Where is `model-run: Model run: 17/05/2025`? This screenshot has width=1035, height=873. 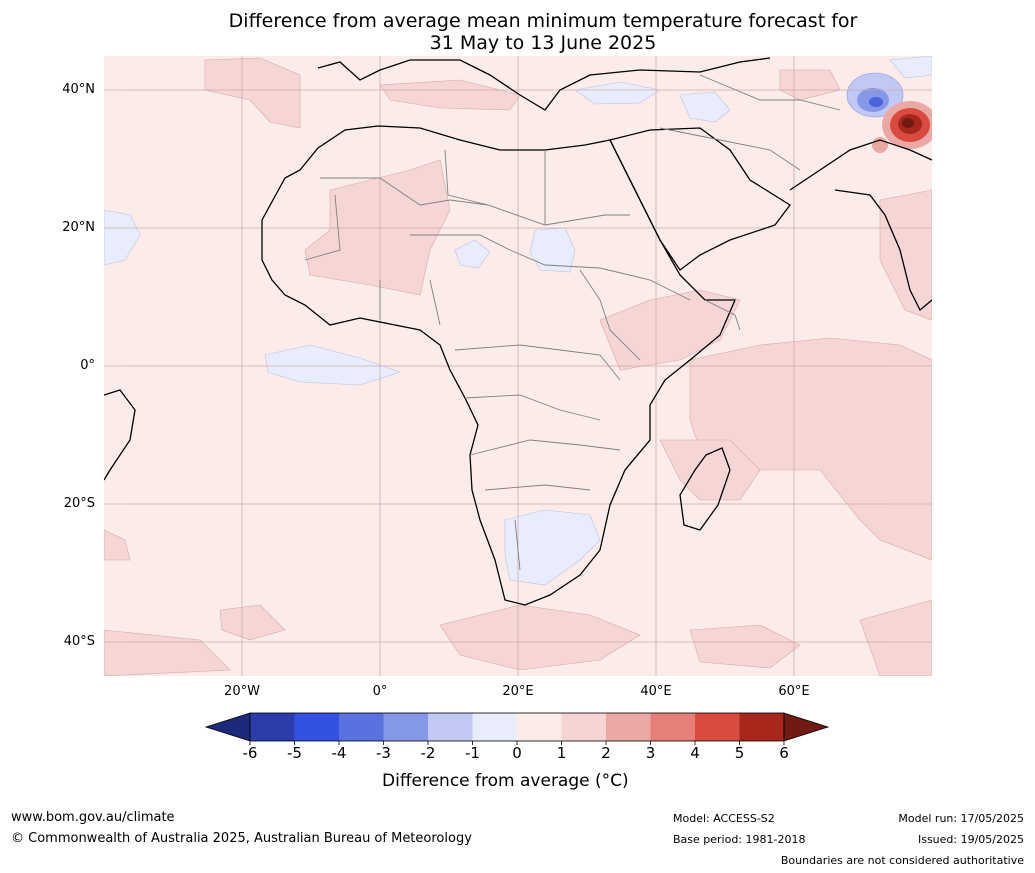
model-run: Model run: 17/05/2025 is located at coordinates (961, 818).